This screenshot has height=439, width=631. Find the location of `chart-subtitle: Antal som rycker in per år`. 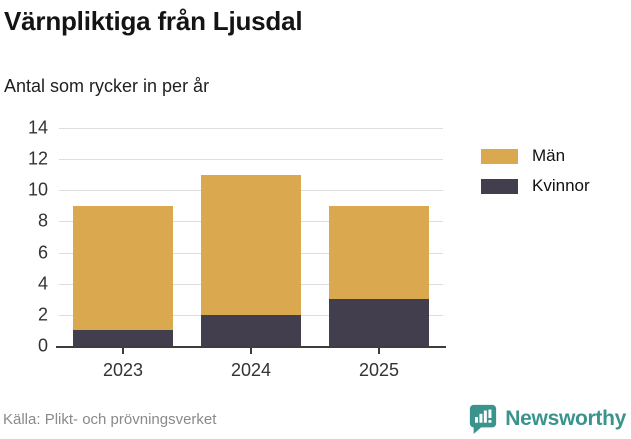

chart-subtitle: Antal som rycker in per år is located at coordinates (107, 86).